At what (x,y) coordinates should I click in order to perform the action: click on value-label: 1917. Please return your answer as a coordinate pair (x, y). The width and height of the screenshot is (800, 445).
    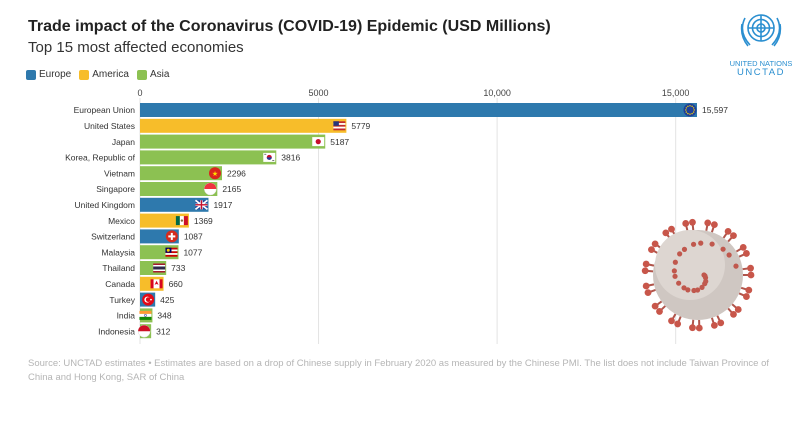
    Looking at the image, I should click on (222, 205).